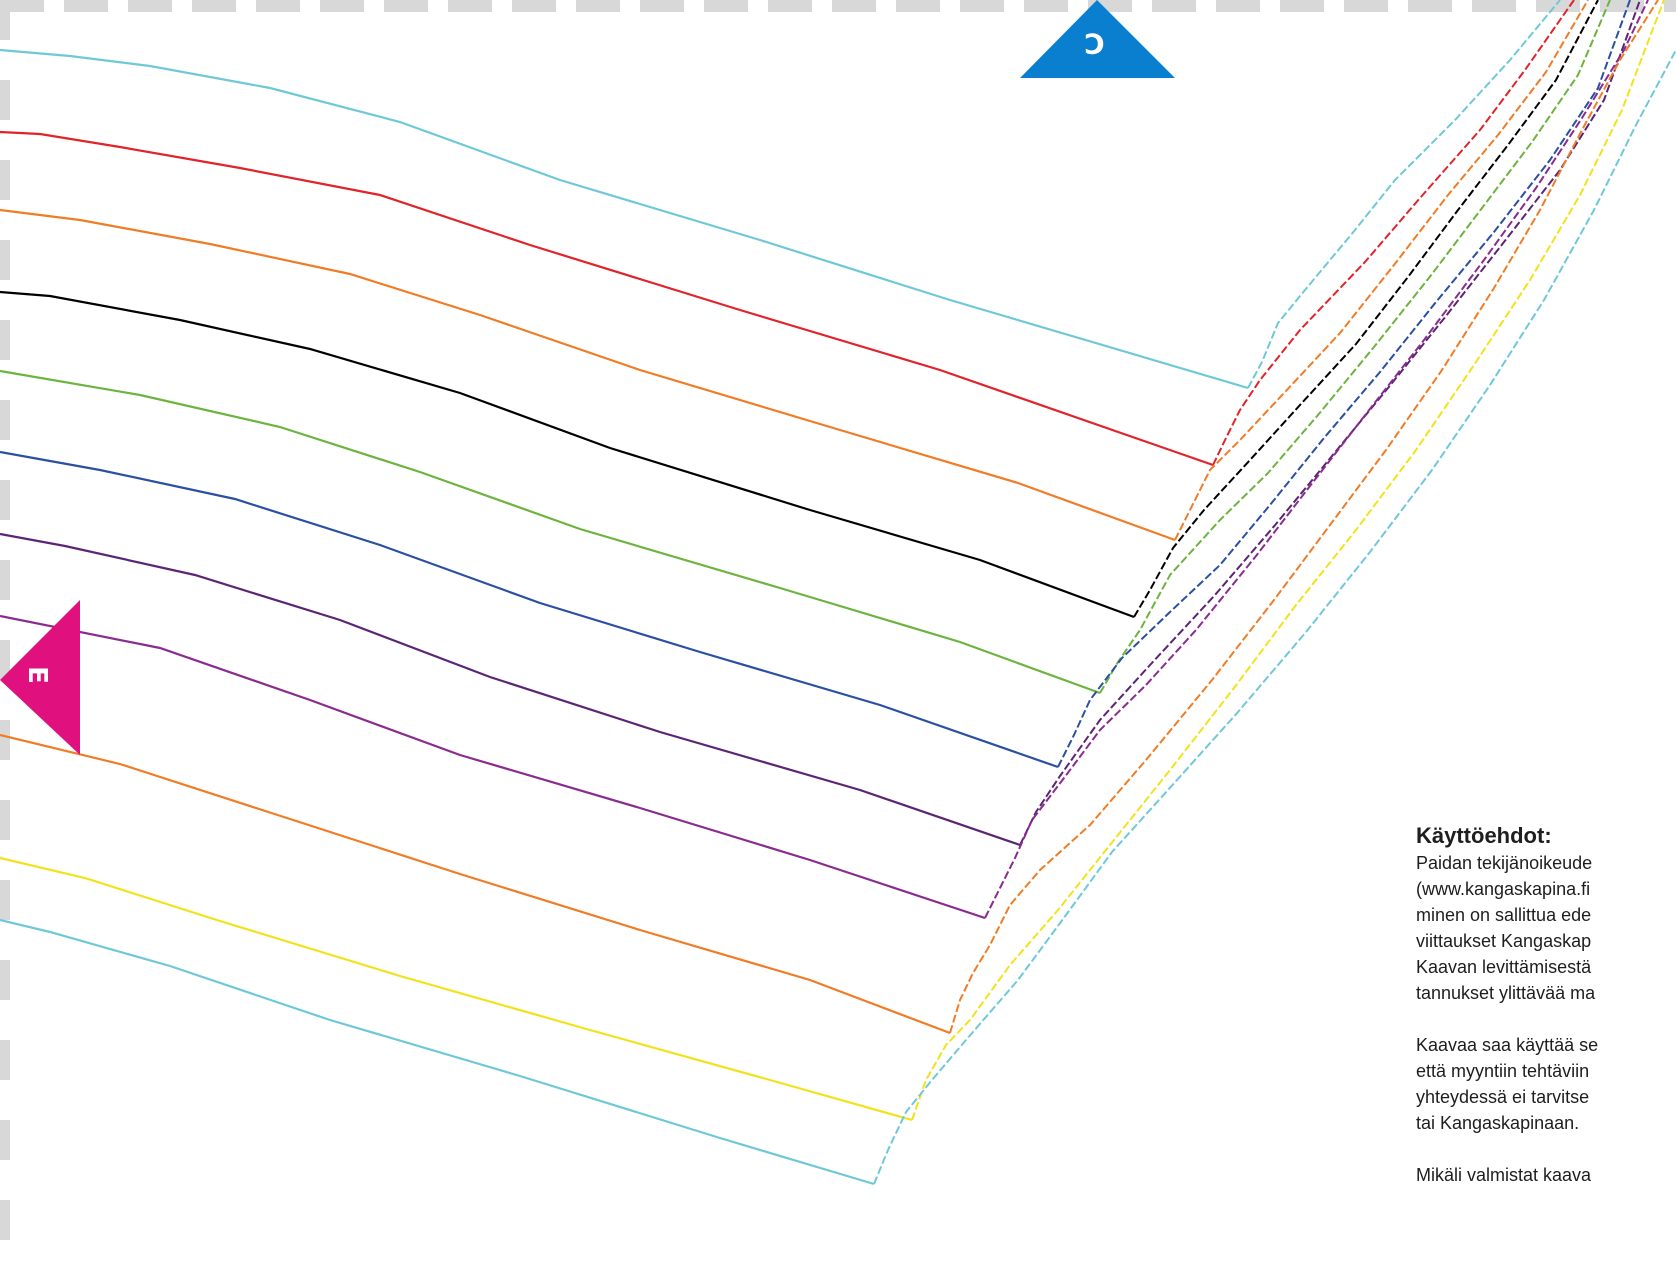  What do you see at coordinates (1507, 1045) in the screenshot?
I see `terms-p2-line: Kaavaa saa käyttää se` at bounding box center [1507, 1045].